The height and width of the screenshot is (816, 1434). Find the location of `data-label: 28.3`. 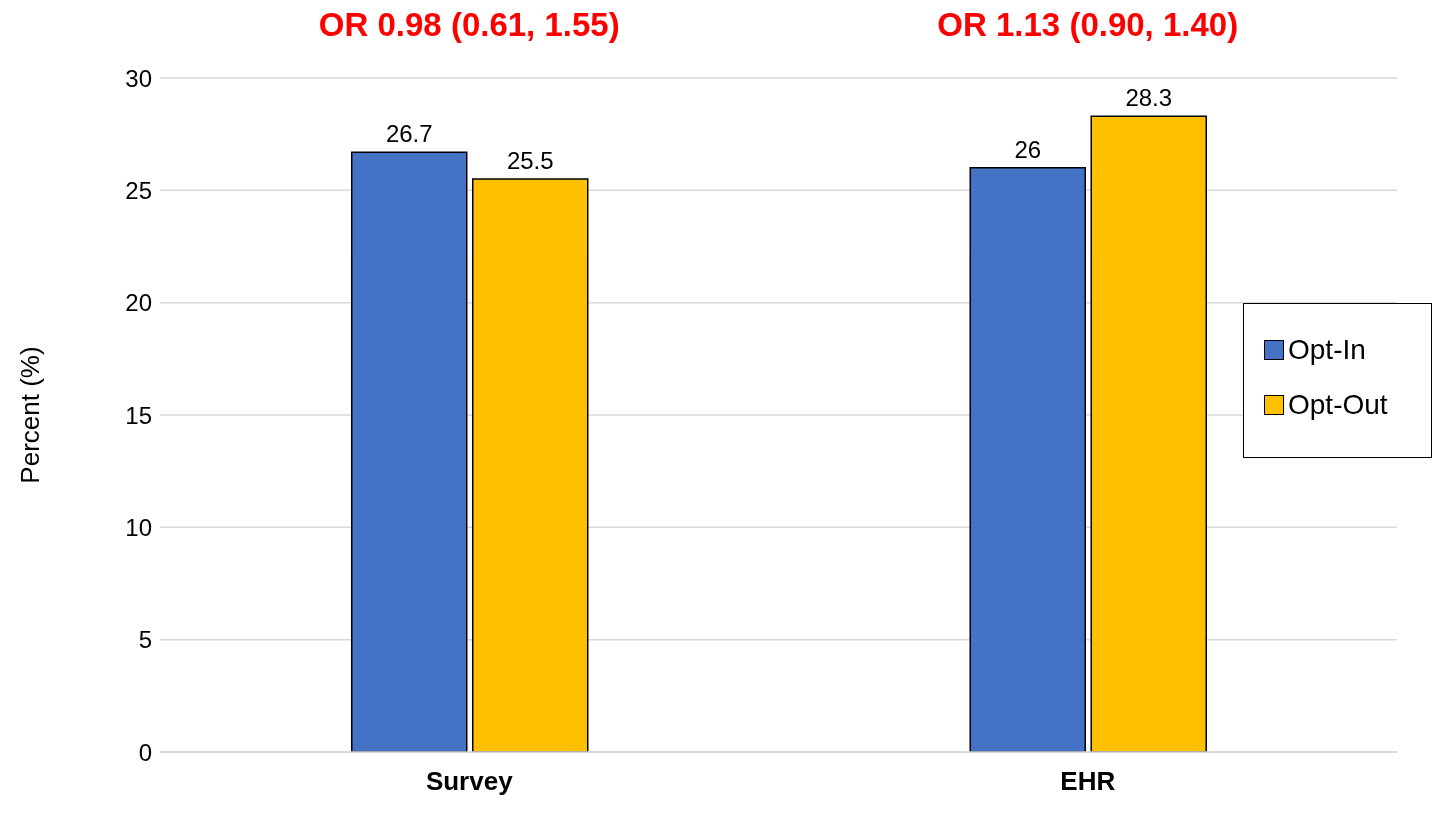

data-label: 28.3 is located at coordinates (1149, 98).